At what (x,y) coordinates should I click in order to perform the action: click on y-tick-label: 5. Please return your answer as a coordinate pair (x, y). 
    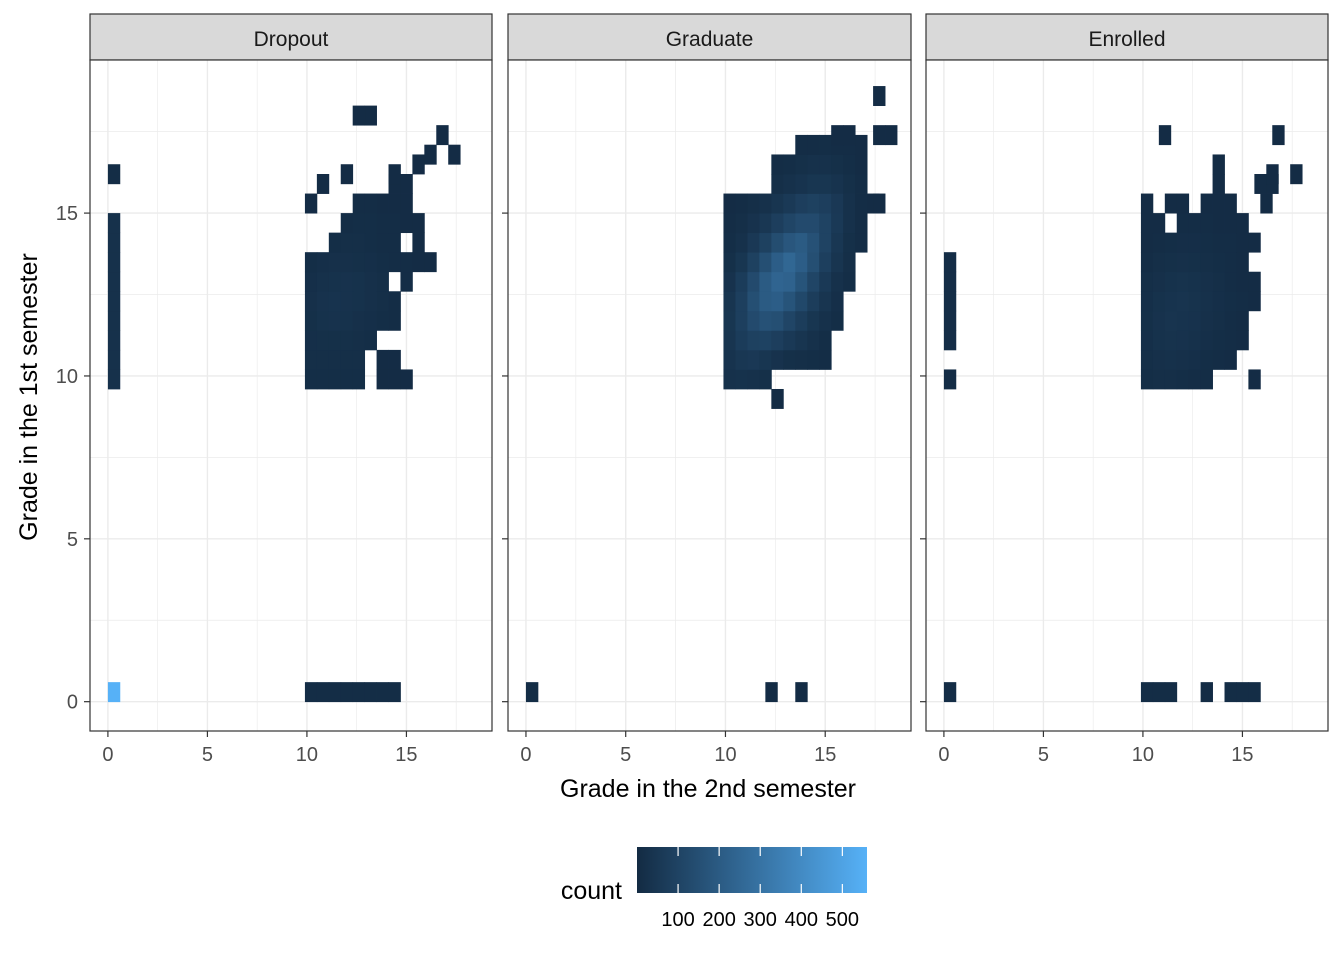
    Looking at the image, I should click on (72, 540).